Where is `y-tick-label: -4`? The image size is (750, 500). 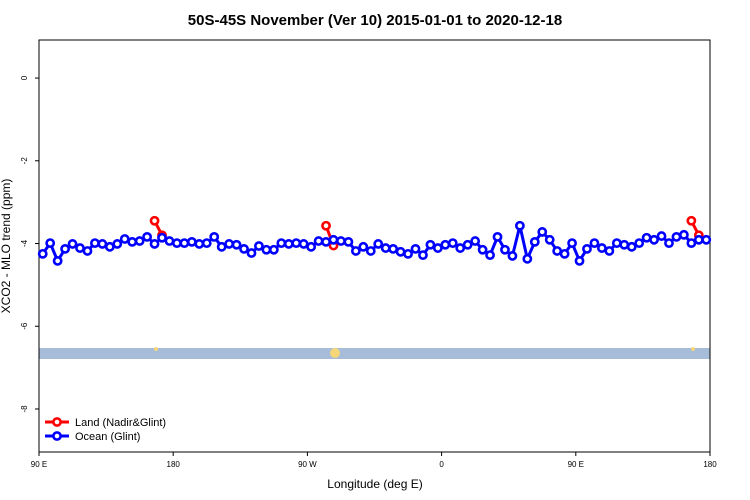
y-tick-label: -4 is located at coordinates (24, 243).